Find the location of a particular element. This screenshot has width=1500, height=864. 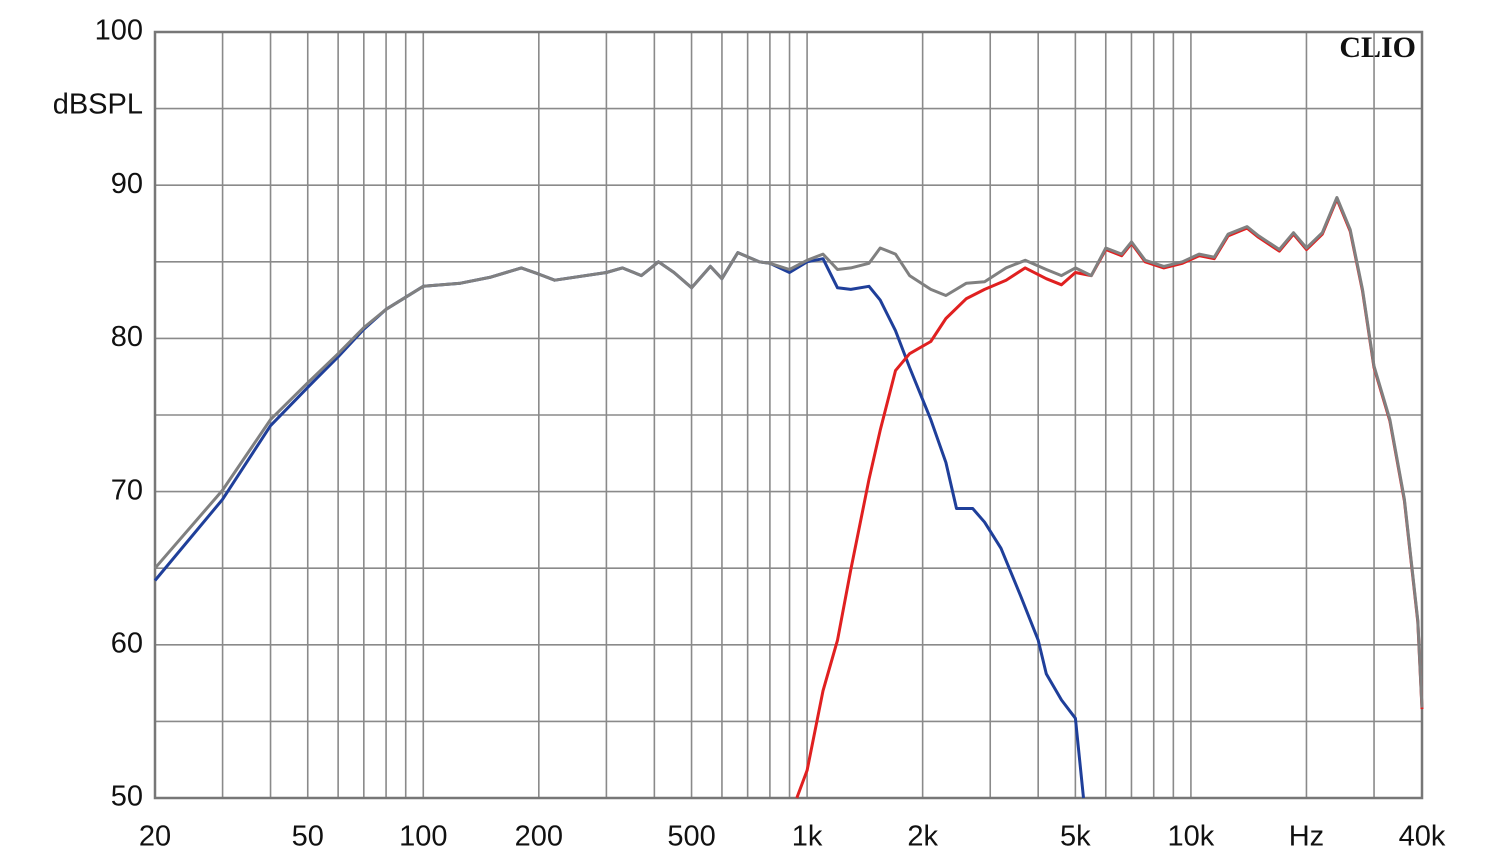

y-tick-label: 90 is located at coordinates (127, 184).